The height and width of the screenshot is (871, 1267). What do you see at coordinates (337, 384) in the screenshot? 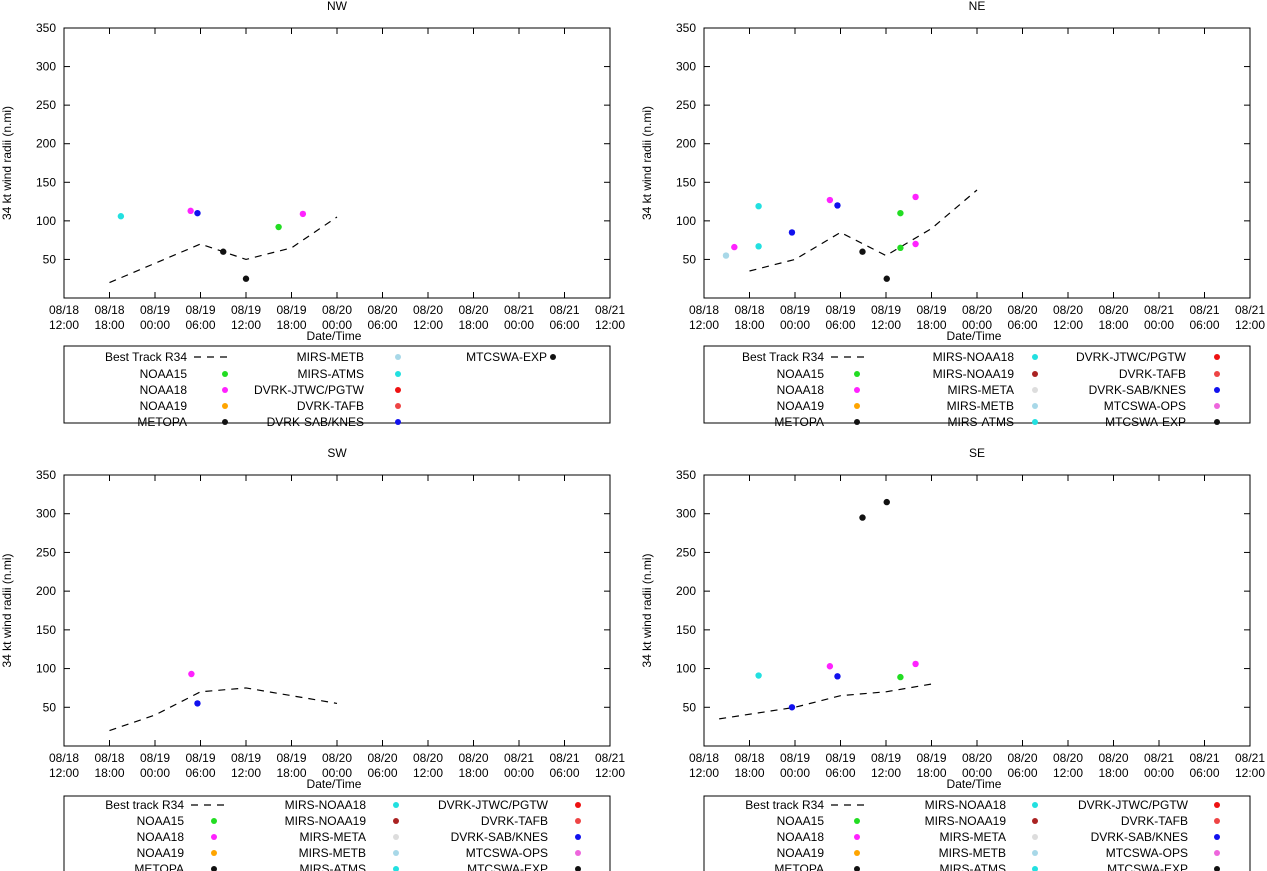
I see `legend-box` at bounding box center [337, 384].